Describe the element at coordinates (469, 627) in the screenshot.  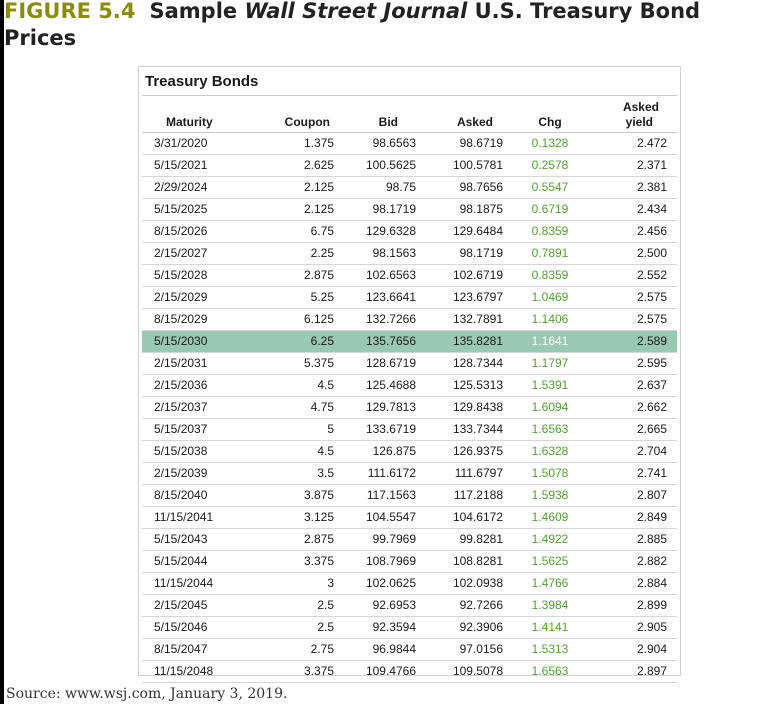
I see `cell-asked: 92.3906` at that location.